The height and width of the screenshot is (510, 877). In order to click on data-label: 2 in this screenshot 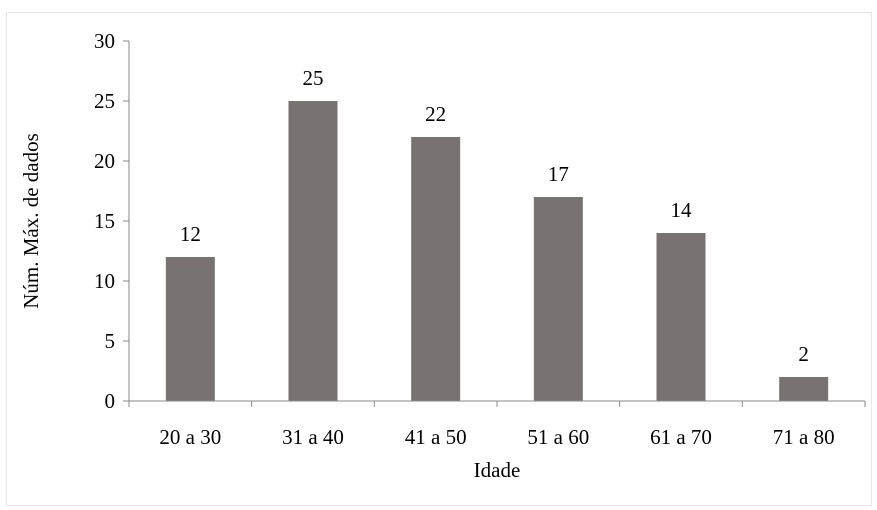, I will do `click(803, 354)`.